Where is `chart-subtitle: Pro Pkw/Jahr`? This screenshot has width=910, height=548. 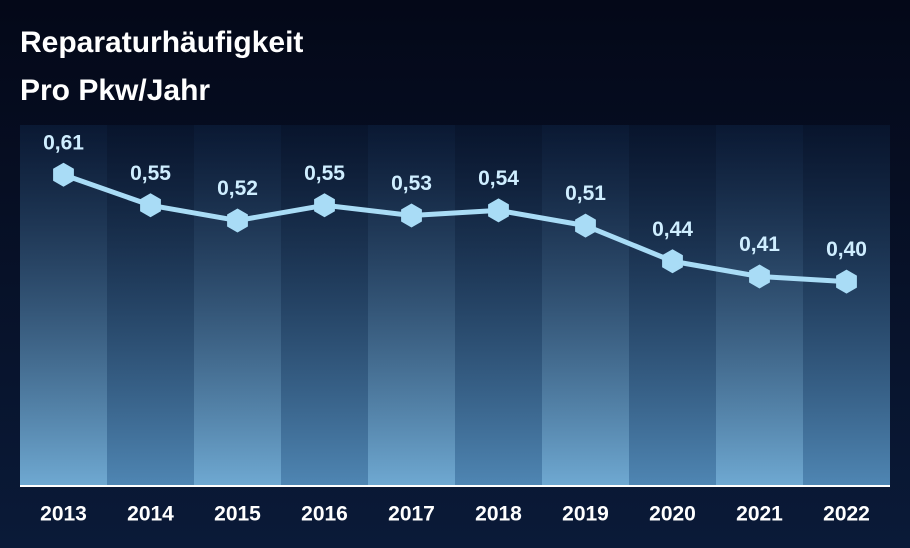 chart-subtitle: Pro Pkw/Jahr is located at coordinates (115, 90).